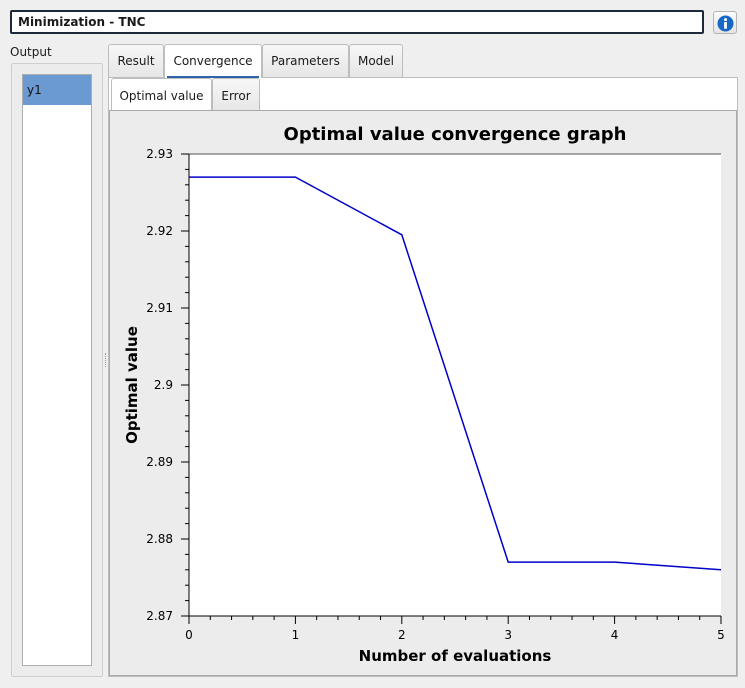 Image resolution: width=745 pixels, height=688 pixels. I want to click on subtab-optimal-value: Optimal value, so click(161, 95).